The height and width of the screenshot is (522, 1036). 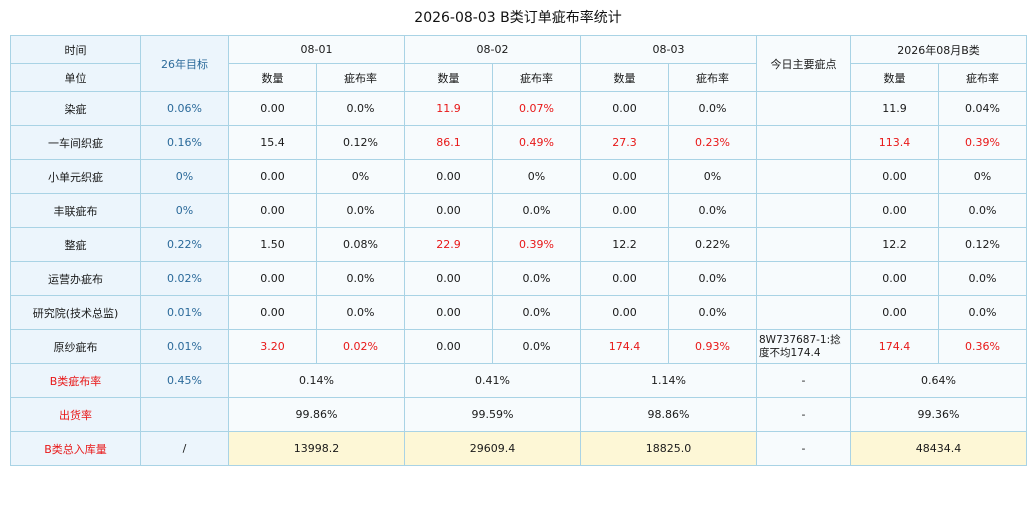 What do you see at coordinates (536, 244) in the screenshot?
I see `cell-d2-rate: 0.39%` at bounding box center [536, 244].